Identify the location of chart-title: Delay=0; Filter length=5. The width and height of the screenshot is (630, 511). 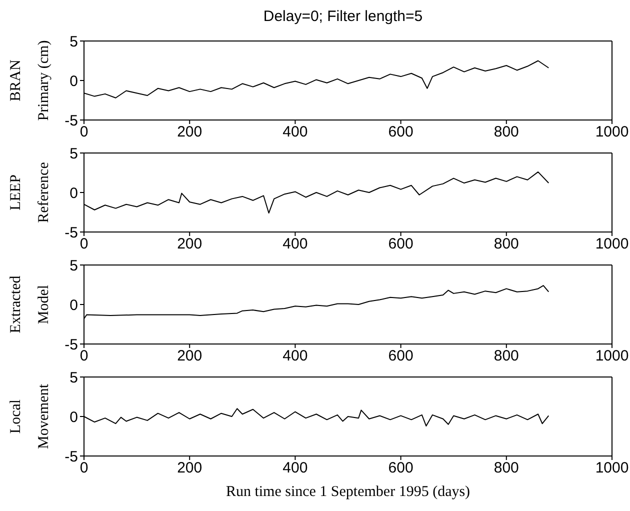
(343, 17).